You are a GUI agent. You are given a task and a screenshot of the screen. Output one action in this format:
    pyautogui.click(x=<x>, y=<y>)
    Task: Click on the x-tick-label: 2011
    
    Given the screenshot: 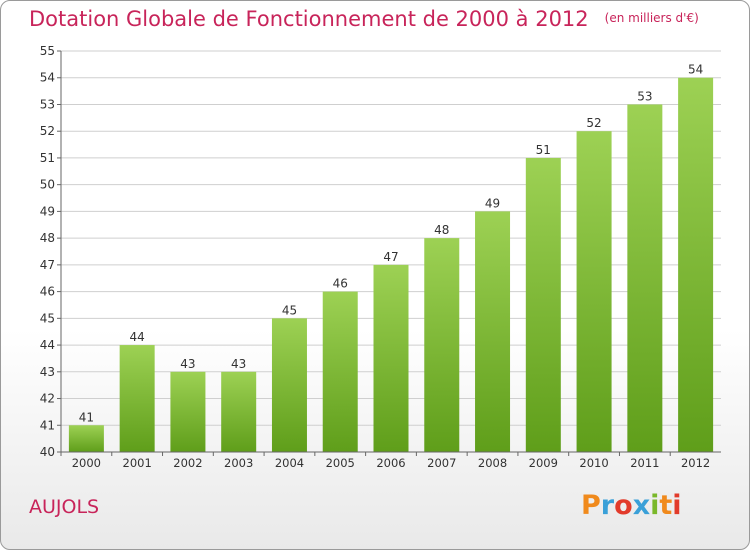 What is the action you would take?
    pyautogui.click(x=644, y=463)
    